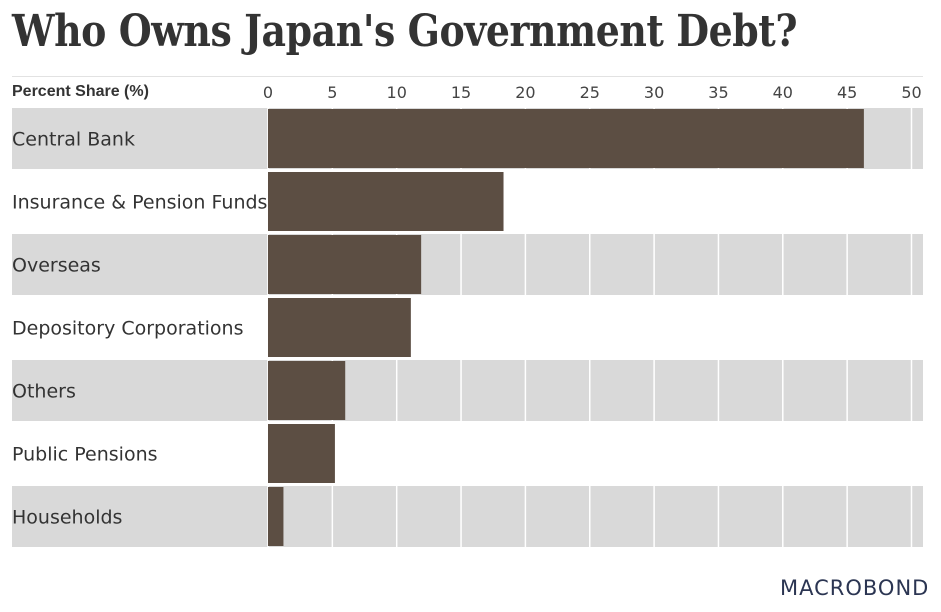 This screenshot has height=612, width=941. Describe the element at coordinates (56, 266) in the screenshot. I see `category-label: Overseas` at that location.